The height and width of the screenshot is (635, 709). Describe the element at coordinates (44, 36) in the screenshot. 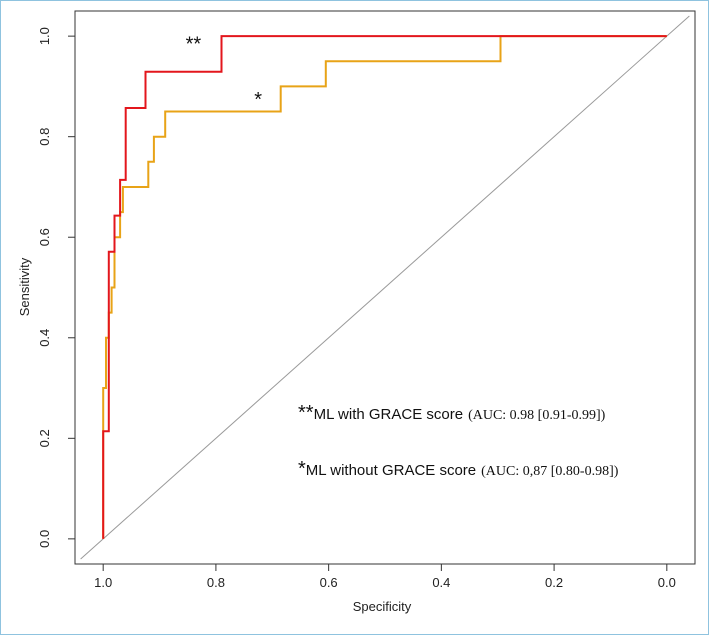

I see `y-tick-label: 1.0` at that location.